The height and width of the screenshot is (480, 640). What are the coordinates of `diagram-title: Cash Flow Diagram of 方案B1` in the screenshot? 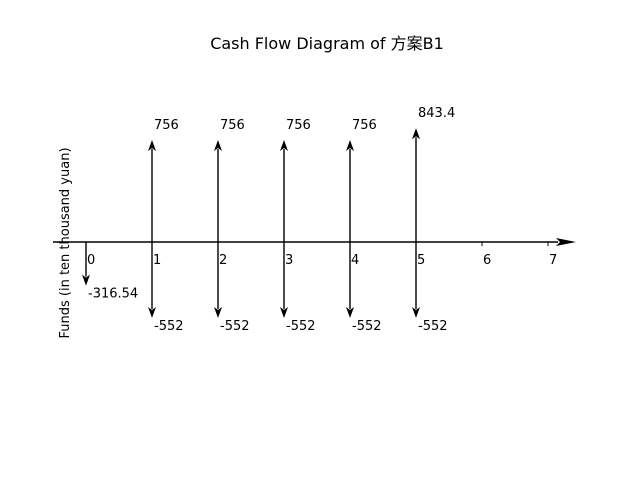 It's located at (327, 43).